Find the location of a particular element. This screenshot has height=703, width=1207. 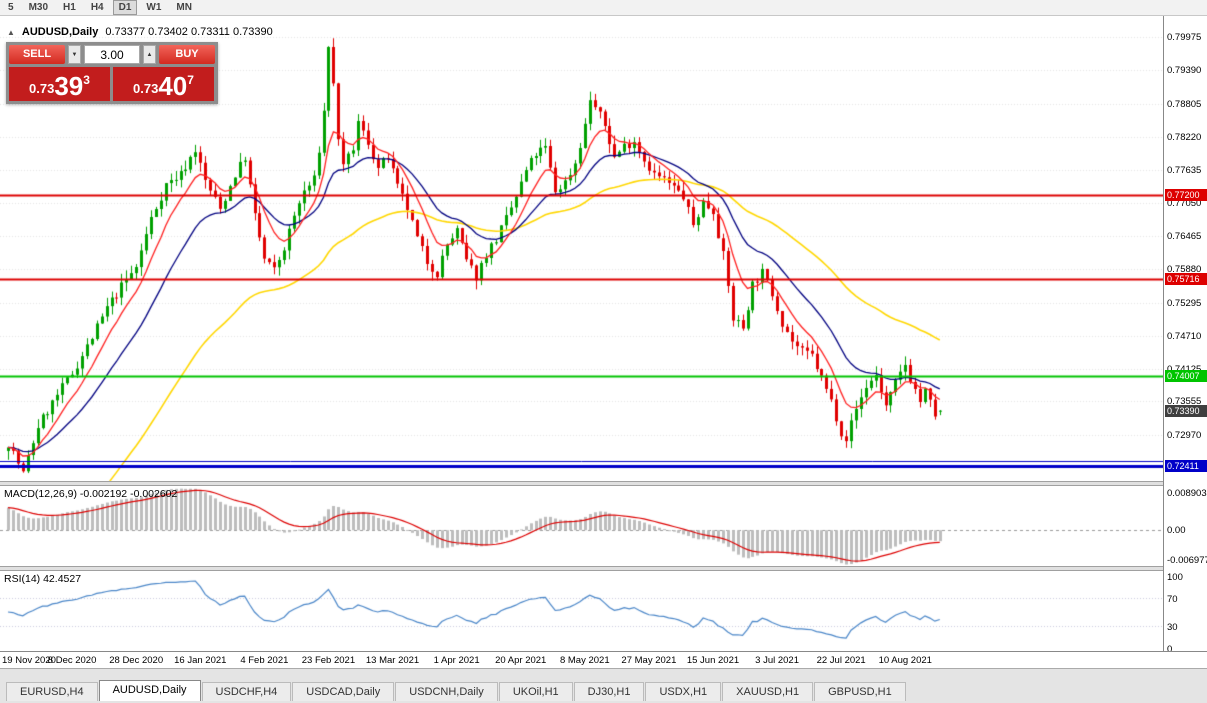

date-axis-label: 13 Mar 2021 is located at coordinates (392, 660).